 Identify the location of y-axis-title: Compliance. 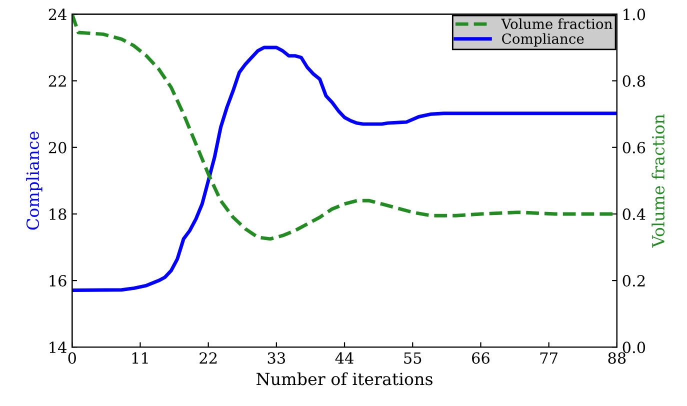
(34, 181).